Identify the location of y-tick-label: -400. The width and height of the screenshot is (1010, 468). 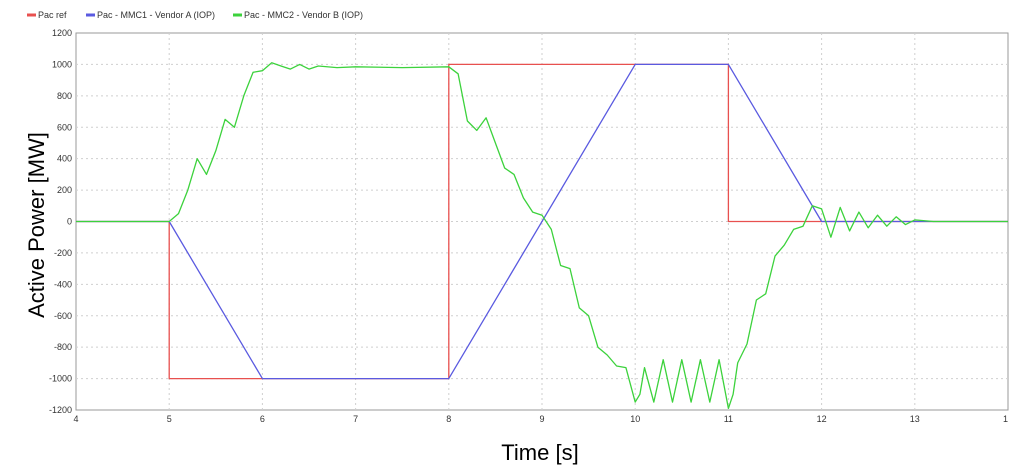
(63, 284).